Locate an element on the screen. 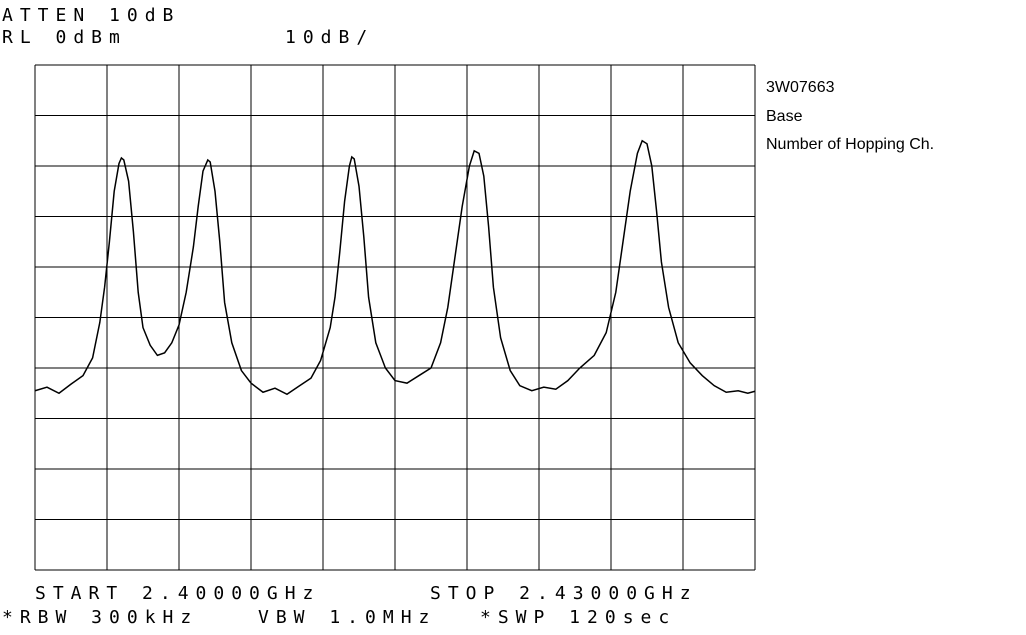 This screenshot has height=635, width=1026. annotation: 3W07663 is located at coordinates (800, 87).